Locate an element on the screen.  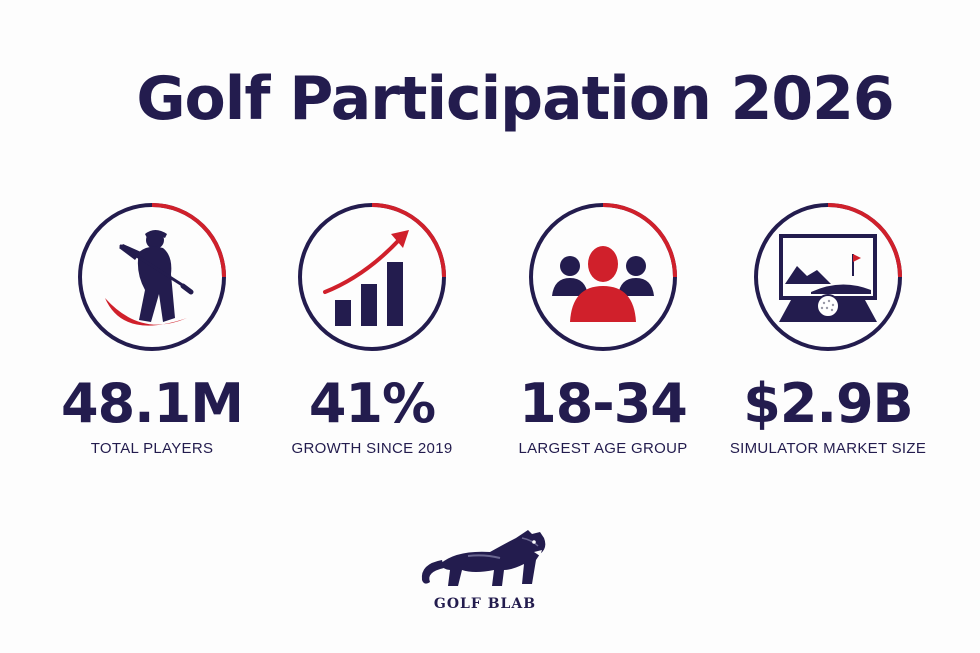
stat-value: 18-34 is located at coordinates (603, 403).